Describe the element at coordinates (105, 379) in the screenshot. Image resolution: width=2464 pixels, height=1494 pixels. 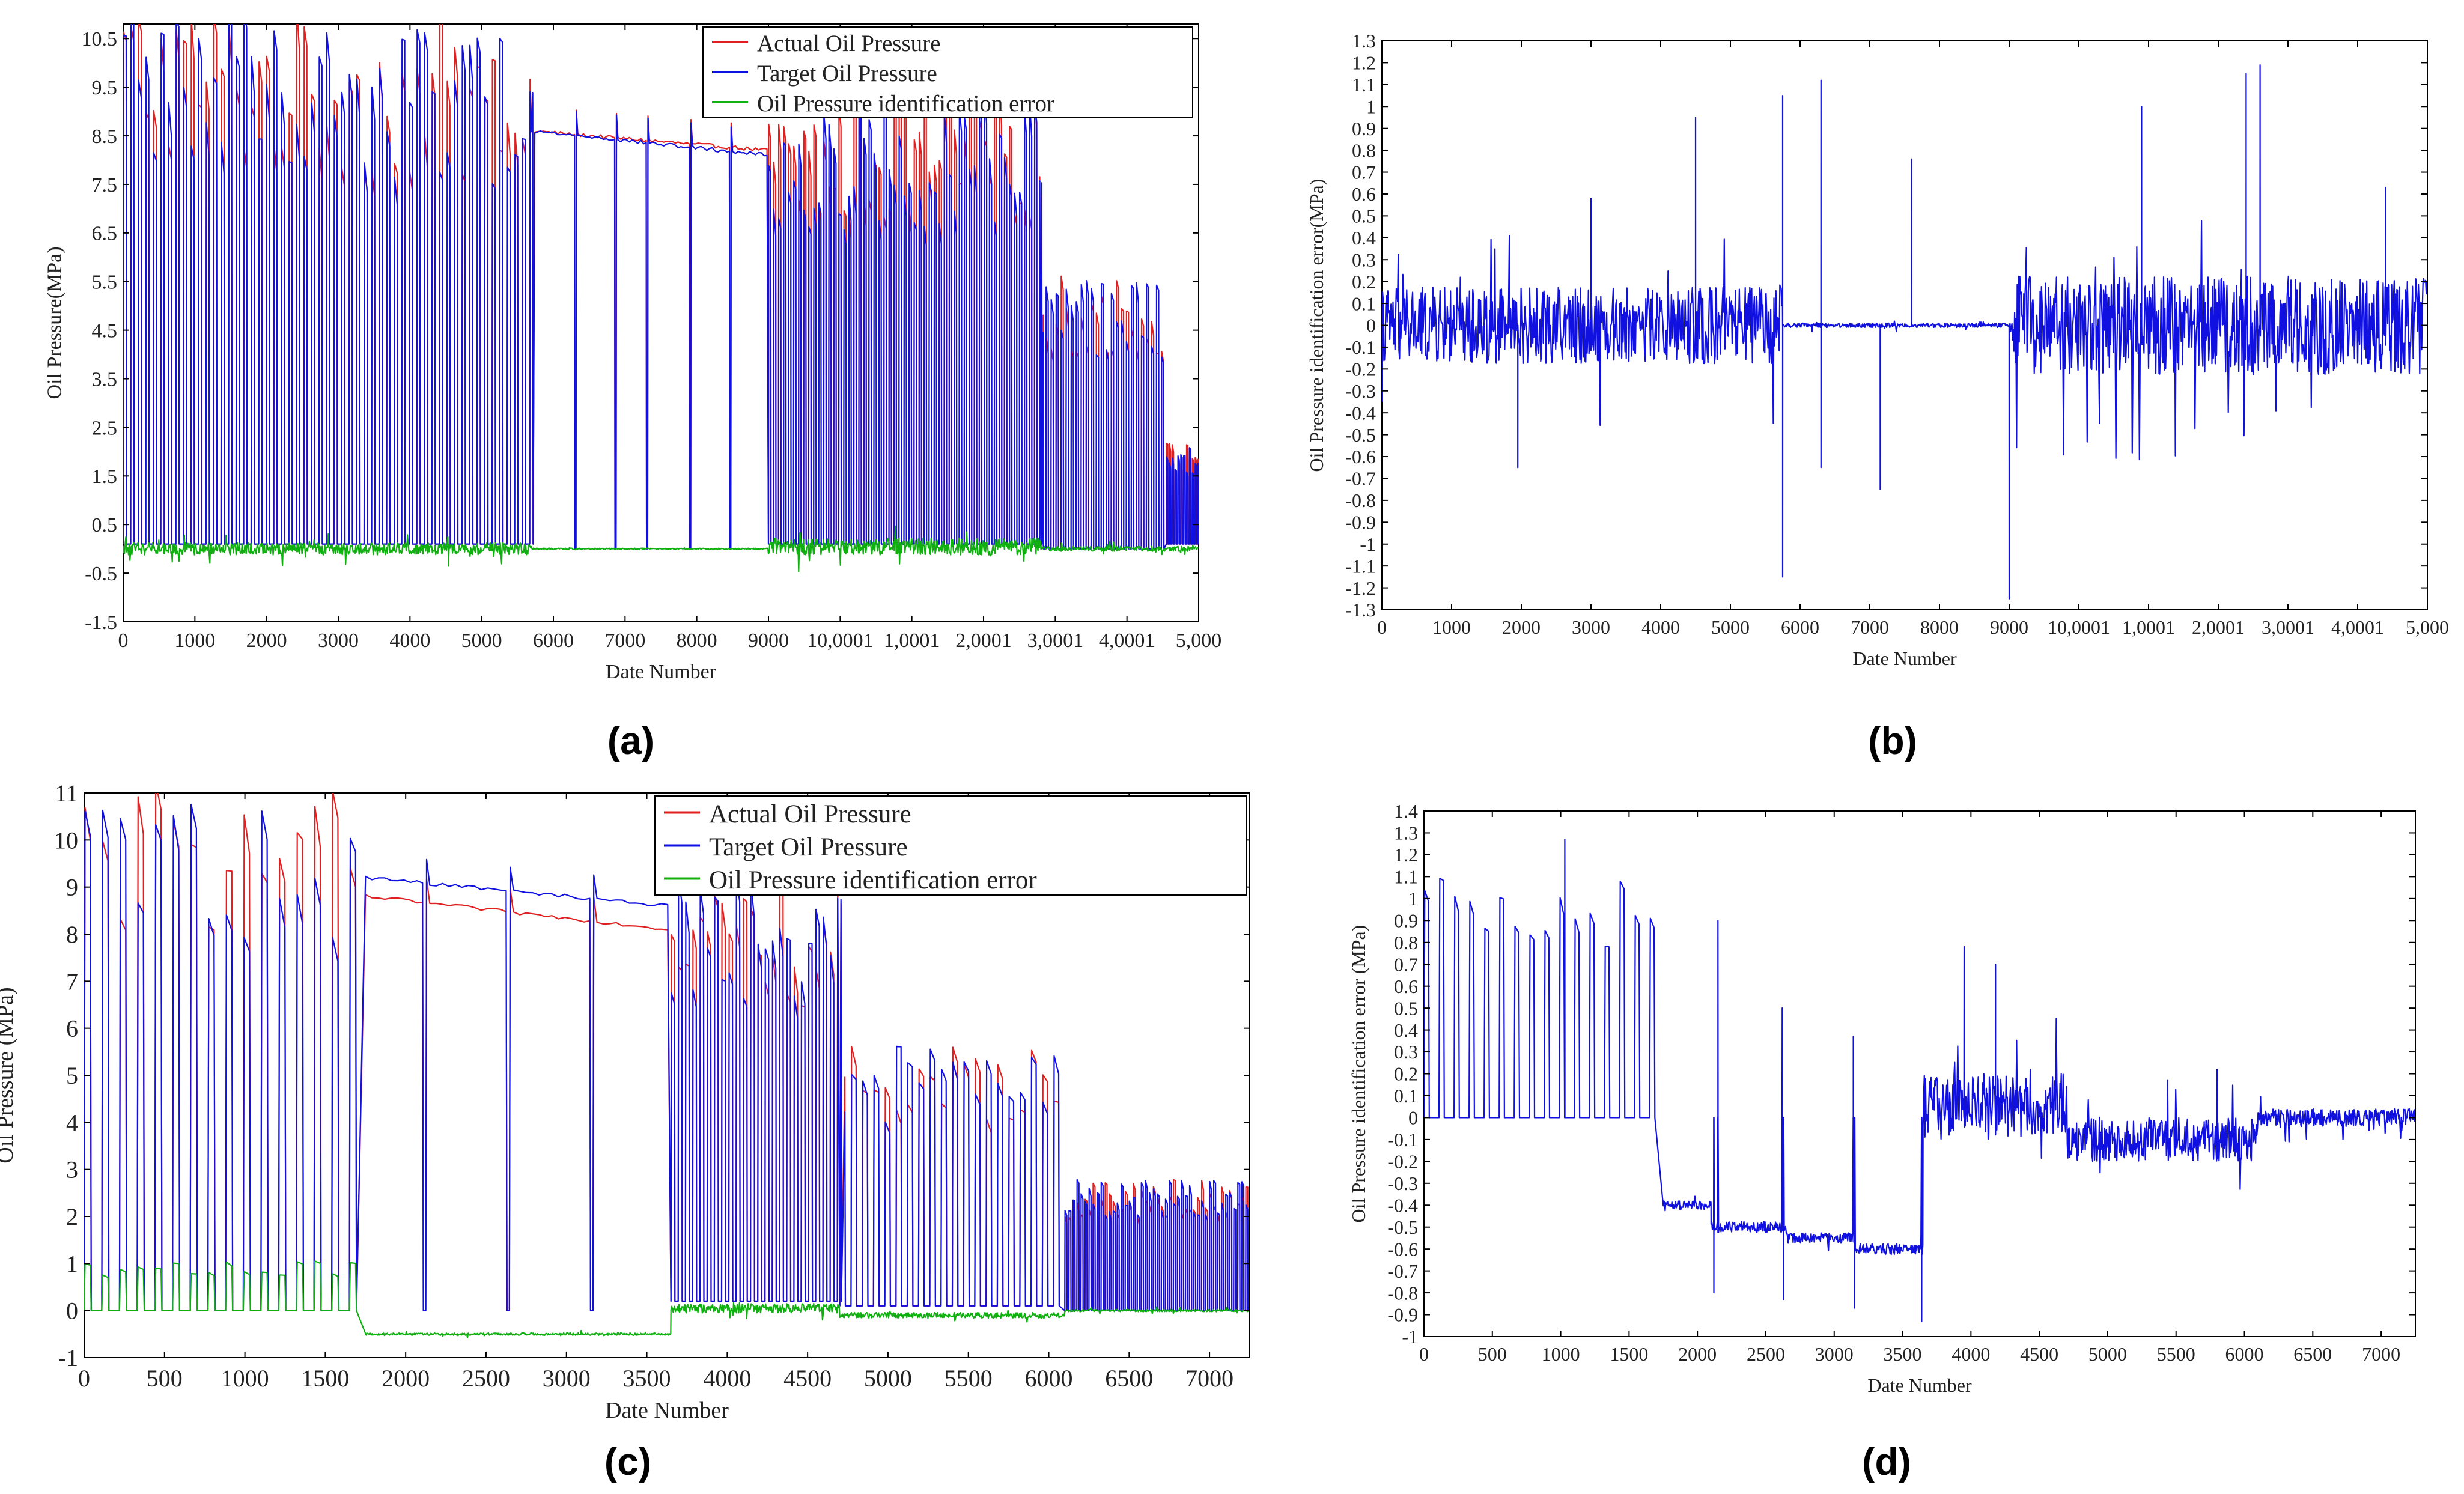
I see `y-tick-label: 3.5` at that location.